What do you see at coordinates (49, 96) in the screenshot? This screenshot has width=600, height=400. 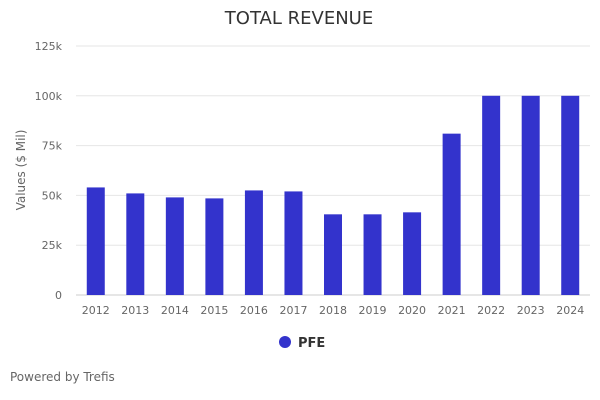 I see `y-tick-label: 100k` at bounding box center [49, 96].